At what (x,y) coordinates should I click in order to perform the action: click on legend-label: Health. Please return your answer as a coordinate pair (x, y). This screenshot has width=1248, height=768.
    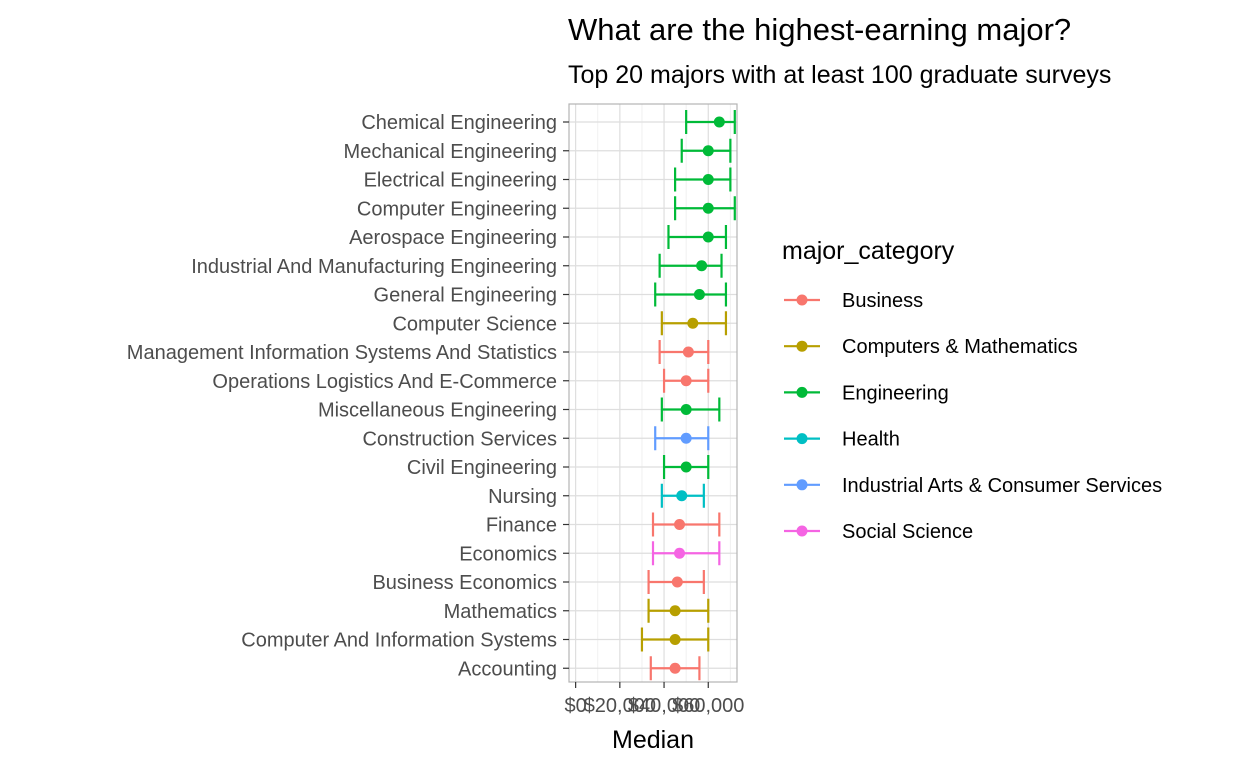
    Looking at the image, I should click on (871, 440).